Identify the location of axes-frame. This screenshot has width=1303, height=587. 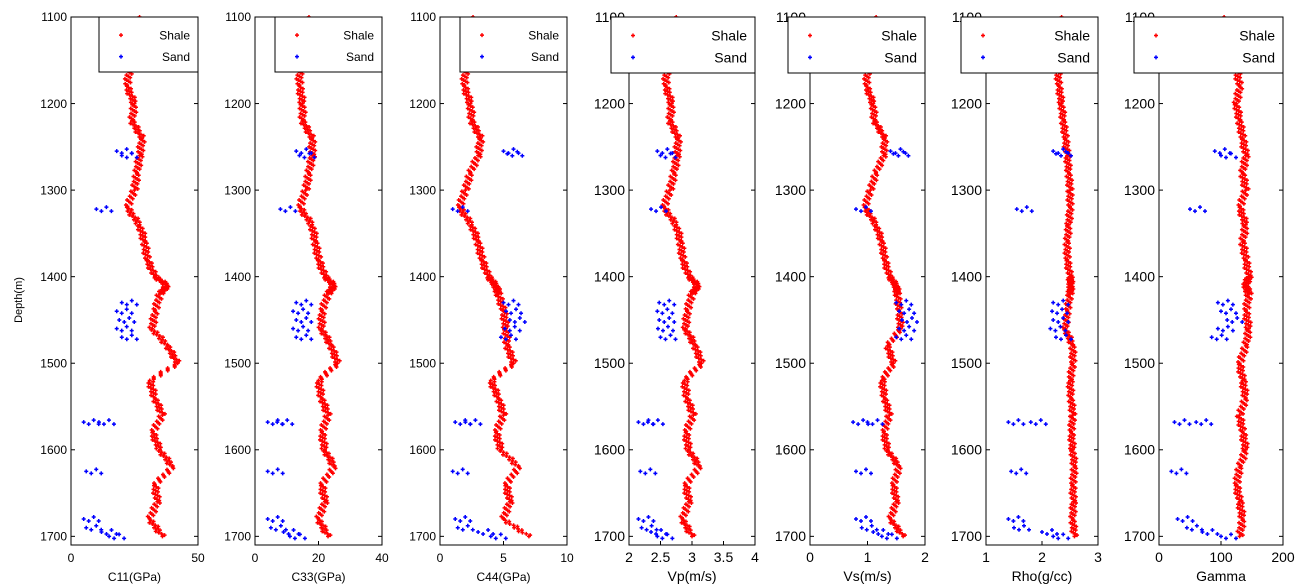
(503, 281).